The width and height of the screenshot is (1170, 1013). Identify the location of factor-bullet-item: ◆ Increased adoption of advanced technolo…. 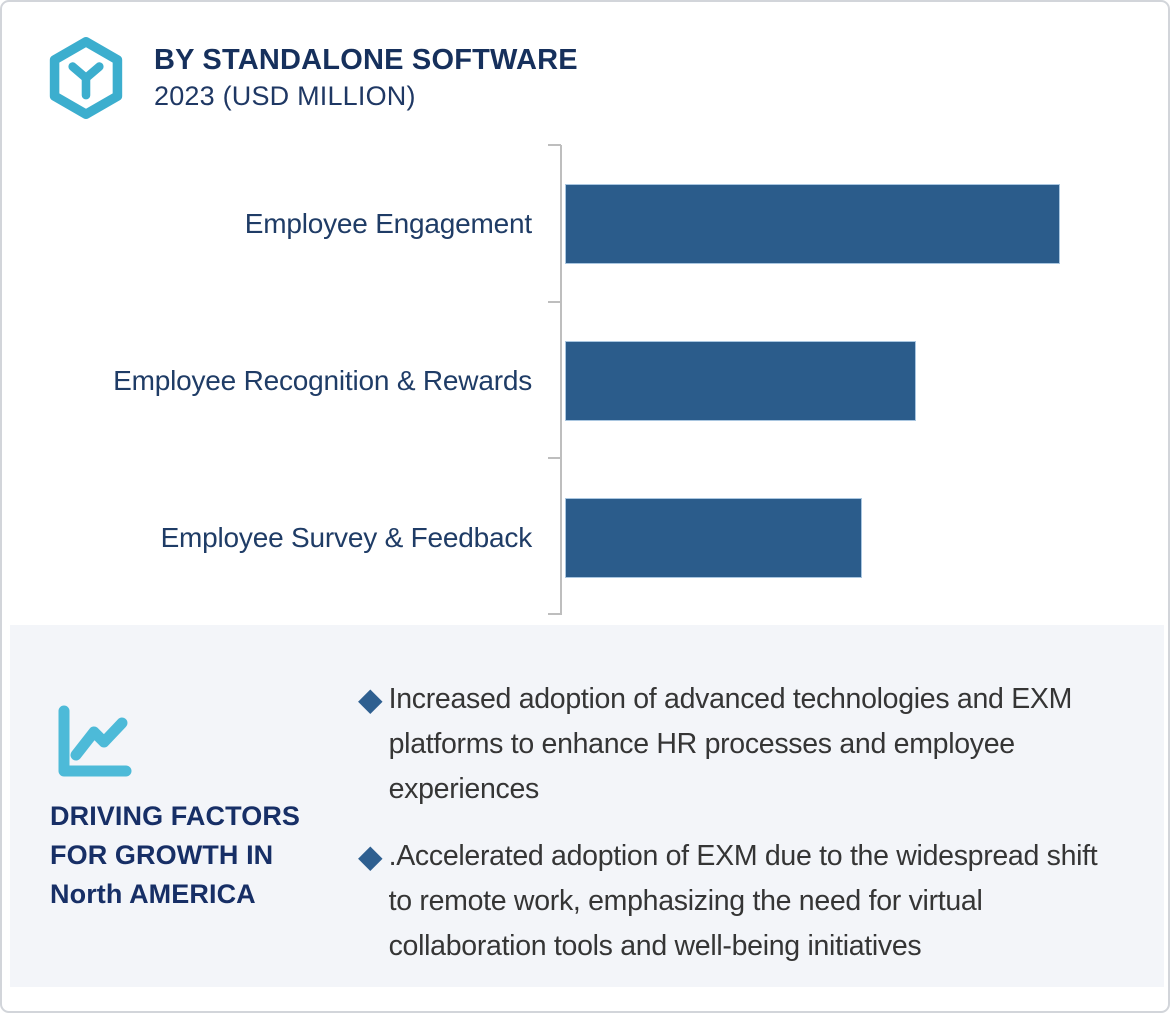
(736, 744).